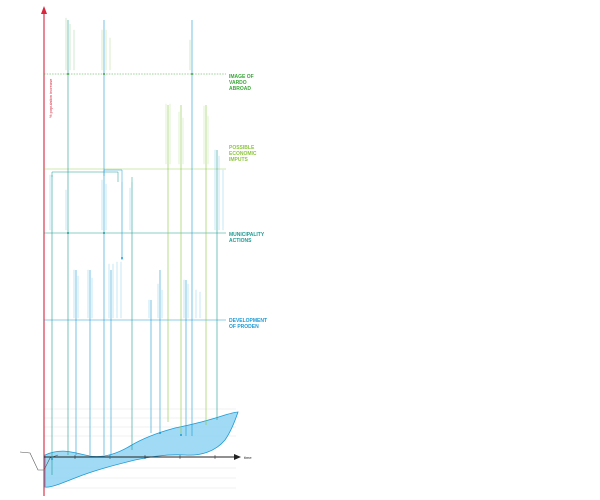 The width and height of the screenshot is (600, 500). Describe the element at coordinates (248, 324) in the screenshot. I see `category-label-development: DEVELOPMENT OF PRODEN` at that location.